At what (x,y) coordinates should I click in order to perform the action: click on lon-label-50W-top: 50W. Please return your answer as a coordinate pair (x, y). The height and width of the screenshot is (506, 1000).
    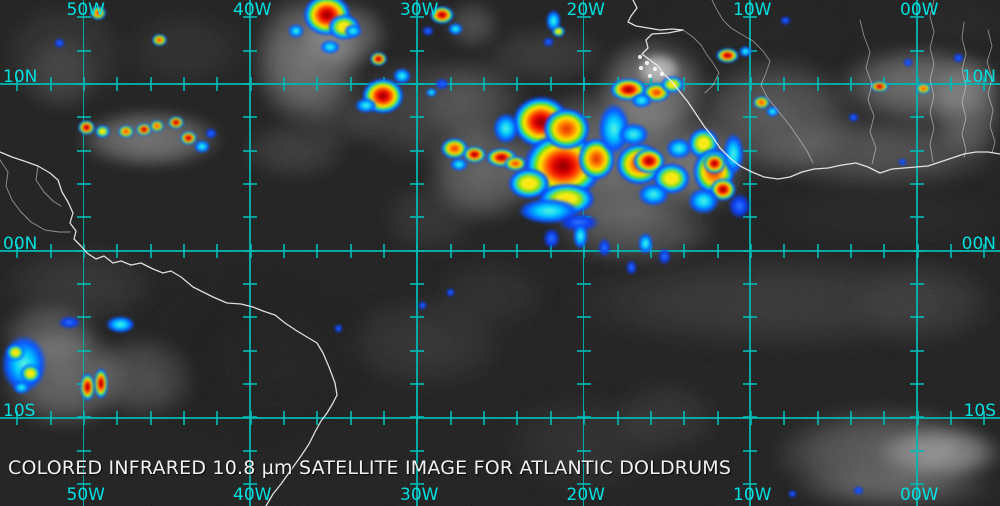
    Looking at the image, I should click on (85, 10).